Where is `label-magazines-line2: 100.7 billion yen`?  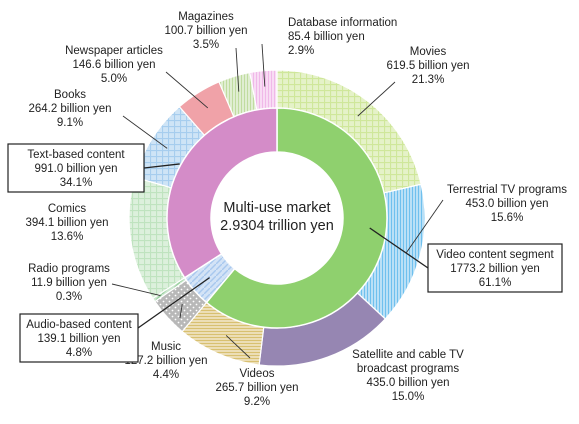 label-magazines-line2: 100.7 billion yen is located at coordinates (205, 31).